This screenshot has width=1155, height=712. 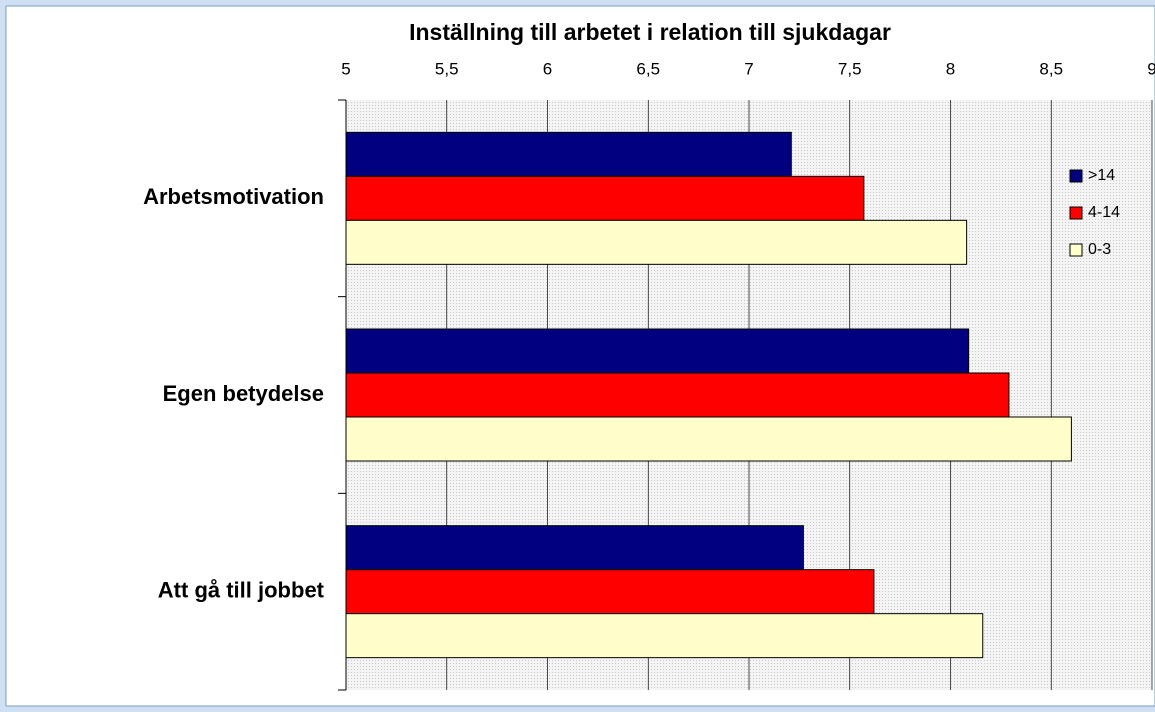 What do you see at coordinates (233, 196) in the screenshot?
I see `y-tick-label: Arbetsmotivation` at bounding box center [233, 196].